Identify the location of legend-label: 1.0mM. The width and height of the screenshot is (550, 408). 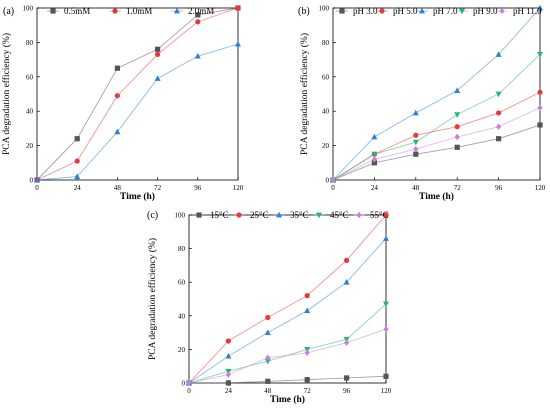
(139, 11).